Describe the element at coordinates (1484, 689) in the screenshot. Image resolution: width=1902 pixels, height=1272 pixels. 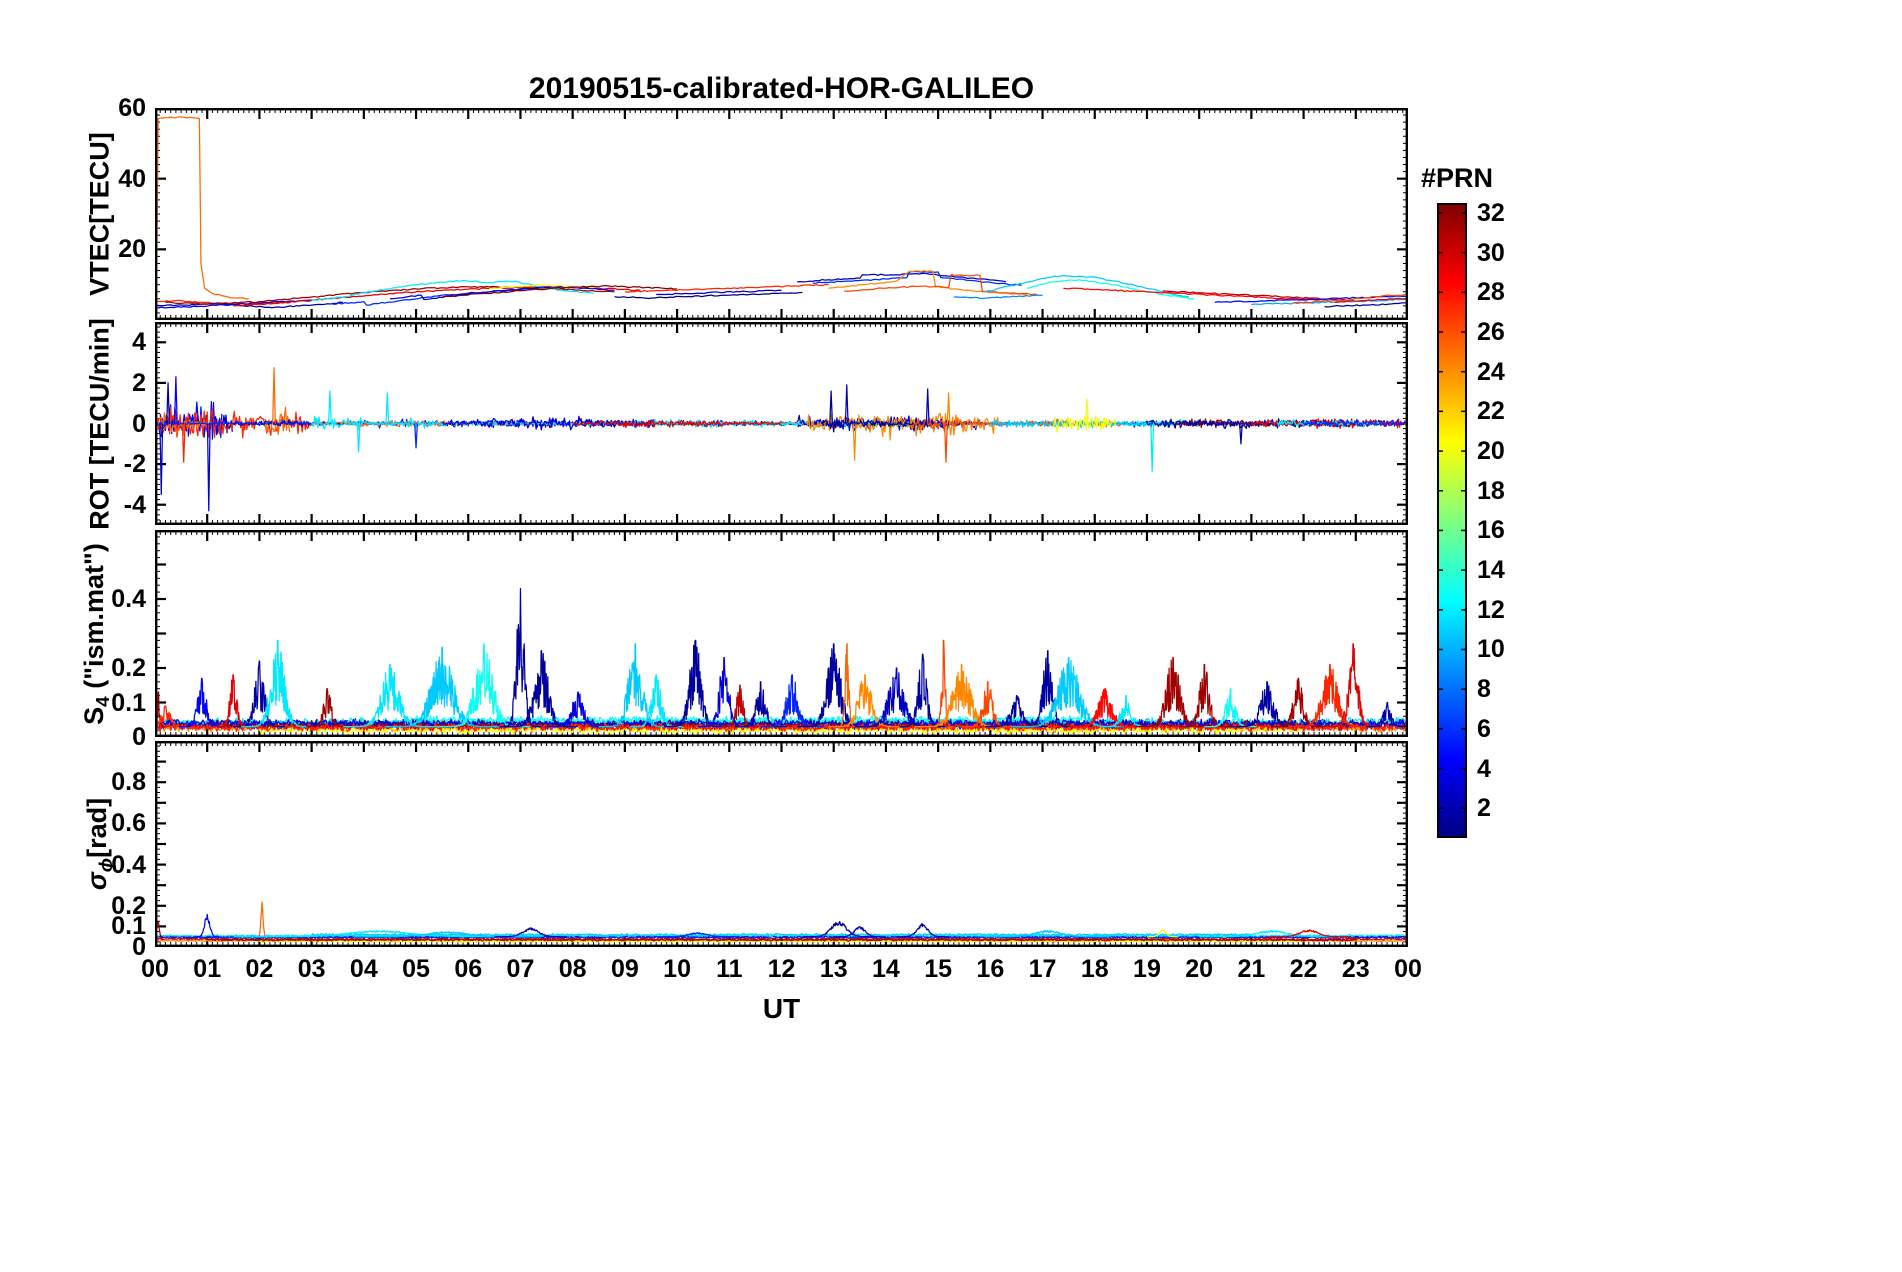
I see `colorbar-tick-label: 8` at that location.